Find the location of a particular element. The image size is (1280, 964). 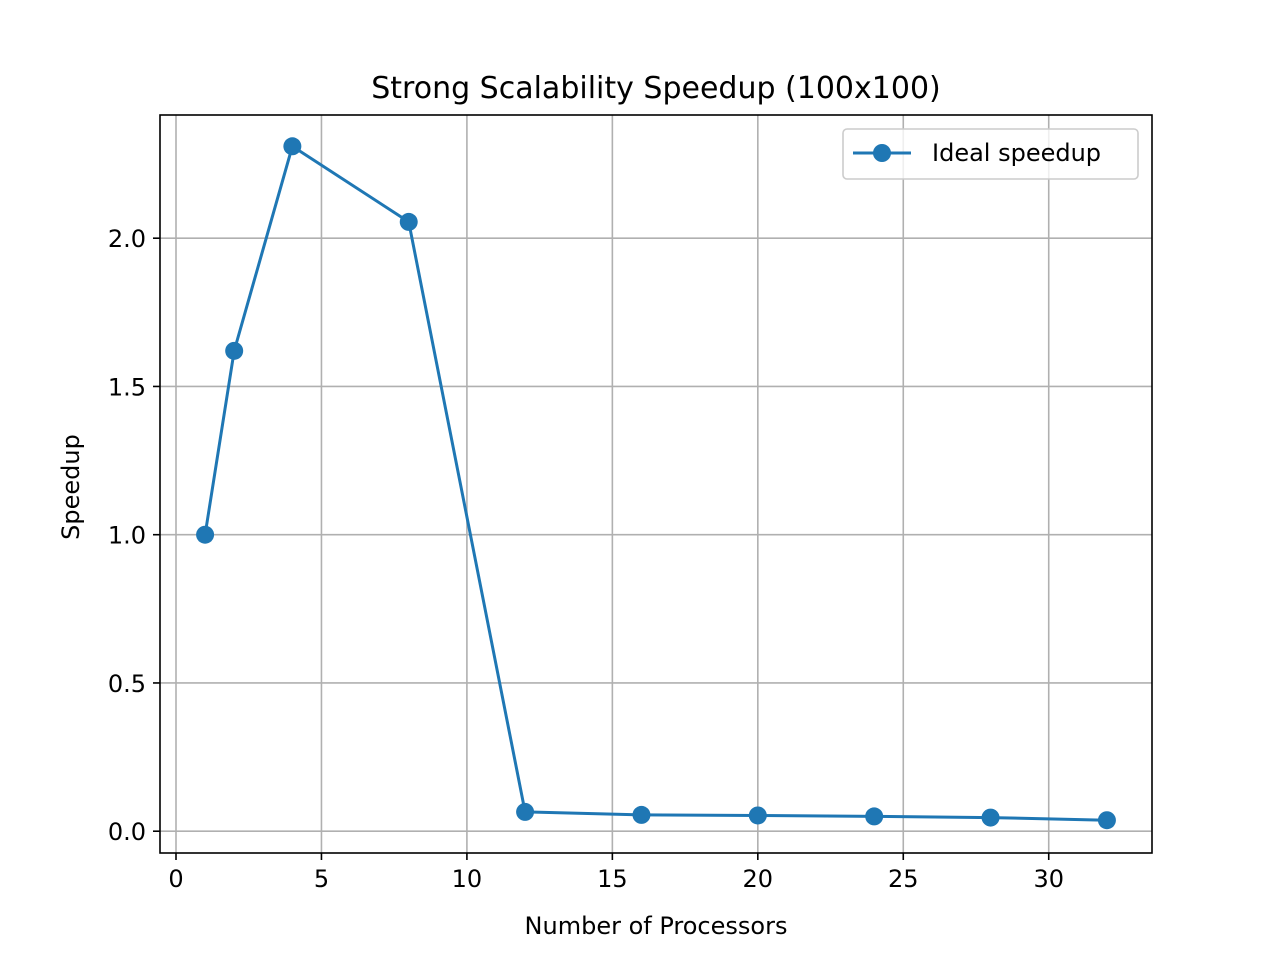

x-tick-label: 0 is located at coordinates (175, 879).